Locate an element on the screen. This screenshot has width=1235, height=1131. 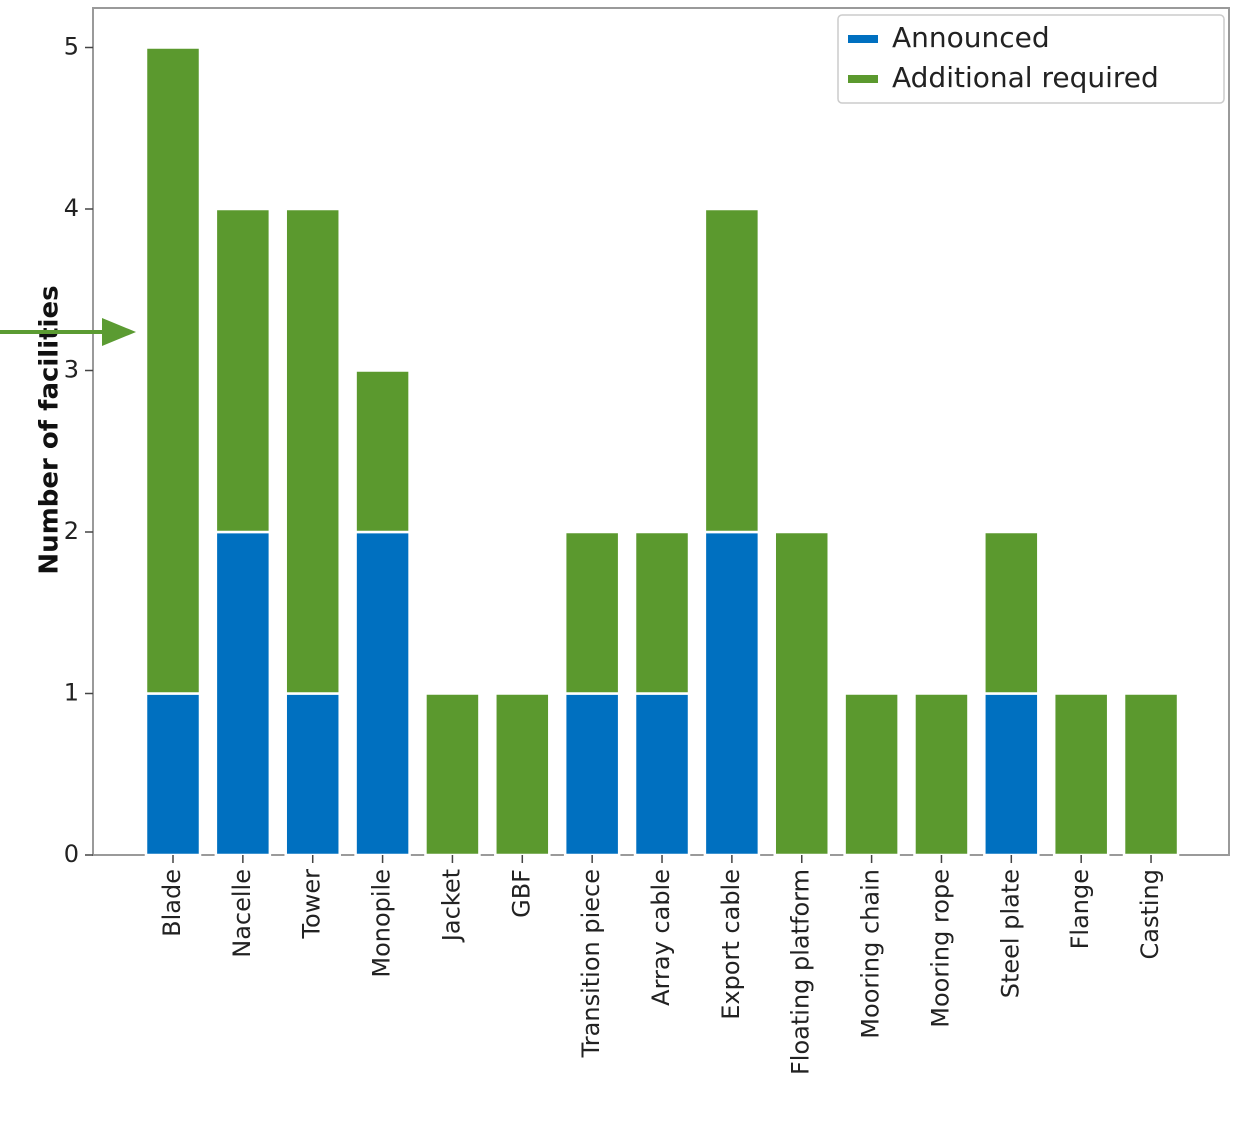
y-tick-label: 5 is located at coordinates (71, 47).